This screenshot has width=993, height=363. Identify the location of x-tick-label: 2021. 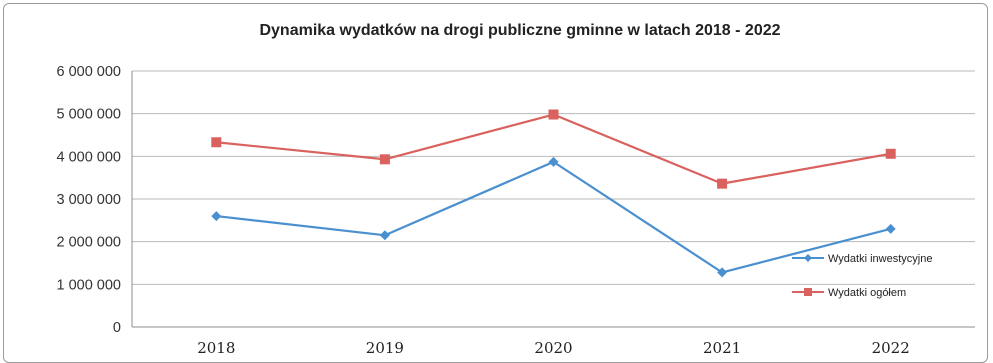
(722, 347).